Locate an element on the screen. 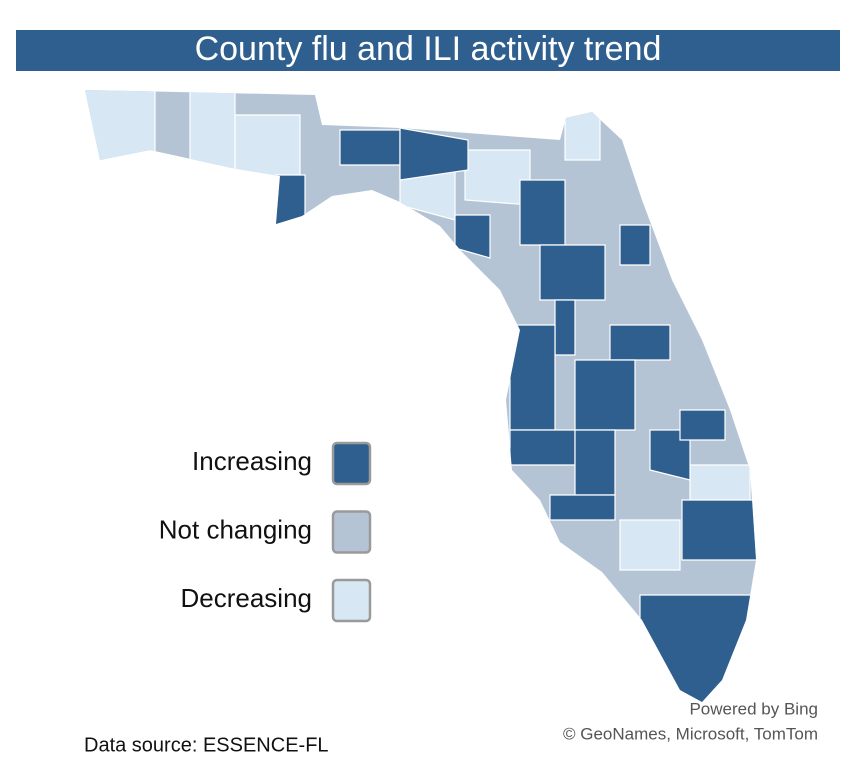  attribution: Powered by Bing is located at coordinates (753, 708).